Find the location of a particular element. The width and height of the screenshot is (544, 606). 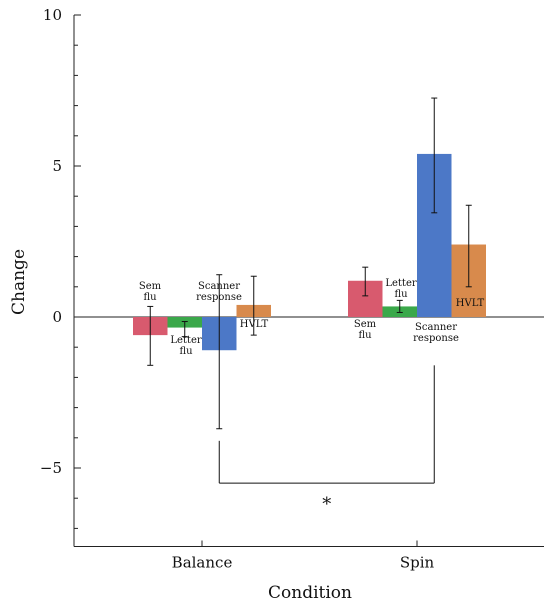

x-tick-label: Balance is located at coordinates (202, 563).